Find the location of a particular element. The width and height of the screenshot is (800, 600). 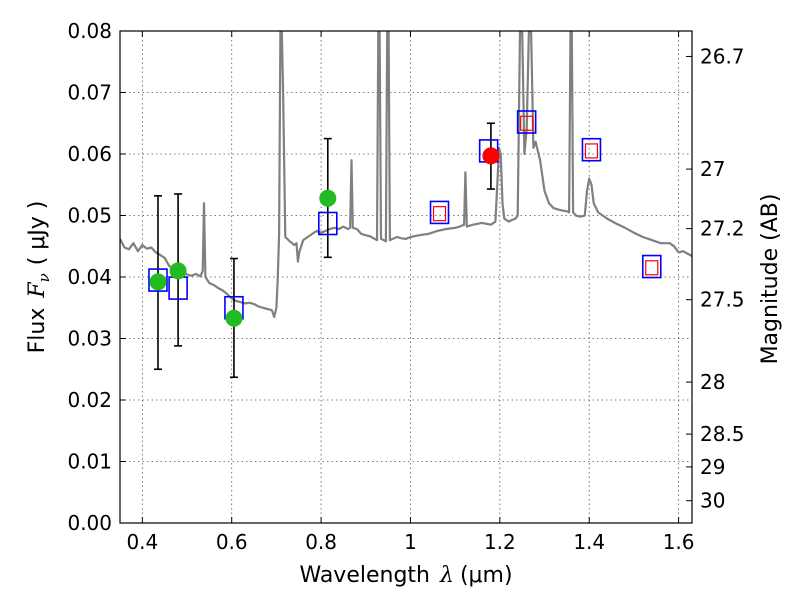

y-tick-label: 0.01 is located at coordinates (89, 462).